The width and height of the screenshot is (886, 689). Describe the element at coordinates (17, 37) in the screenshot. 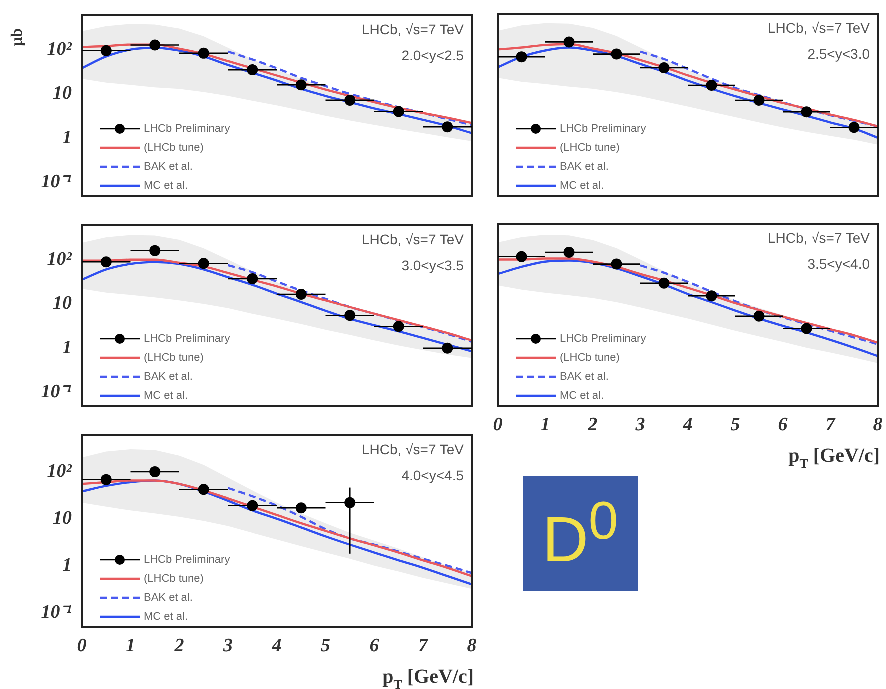

I see `y-axis-title: μb` at that location.